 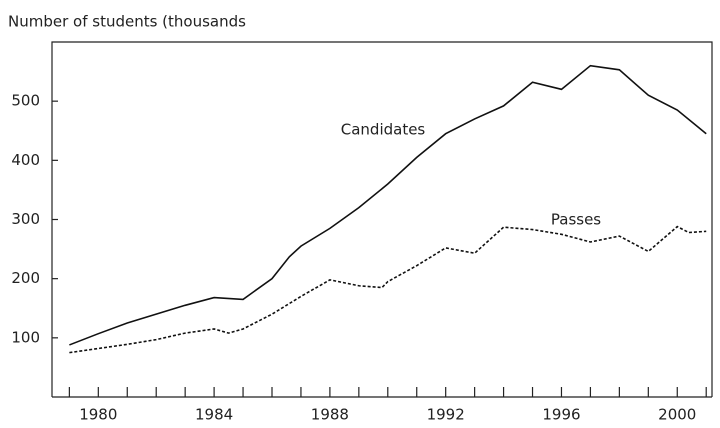 What do you see at coordinates (383, 130) in the screenshot?
I see `series-label: Candidates` at bounding box center [383, 130].